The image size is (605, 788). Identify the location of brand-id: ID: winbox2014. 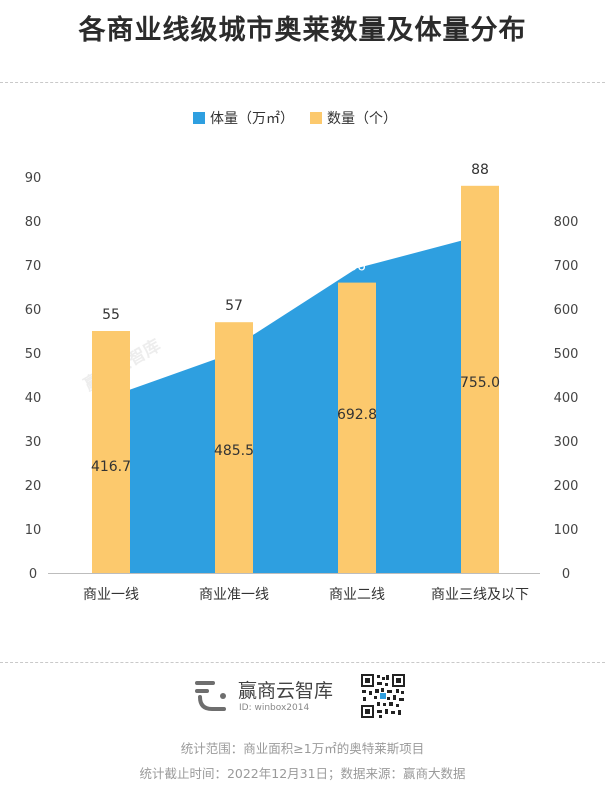
(274, 708).